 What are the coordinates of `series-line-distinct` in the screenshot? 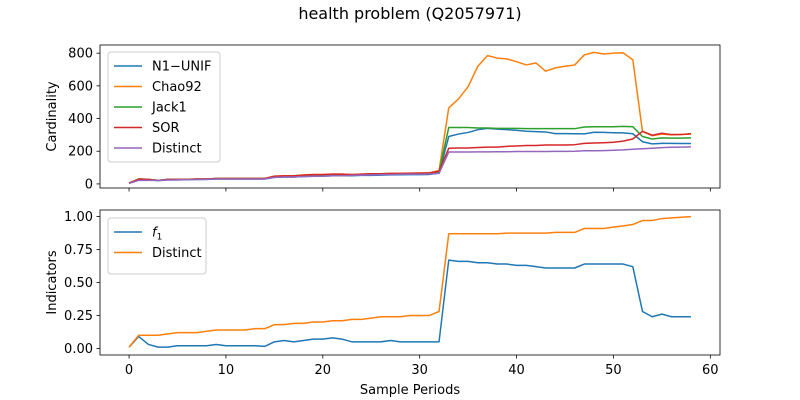 It's located at (409, 165).